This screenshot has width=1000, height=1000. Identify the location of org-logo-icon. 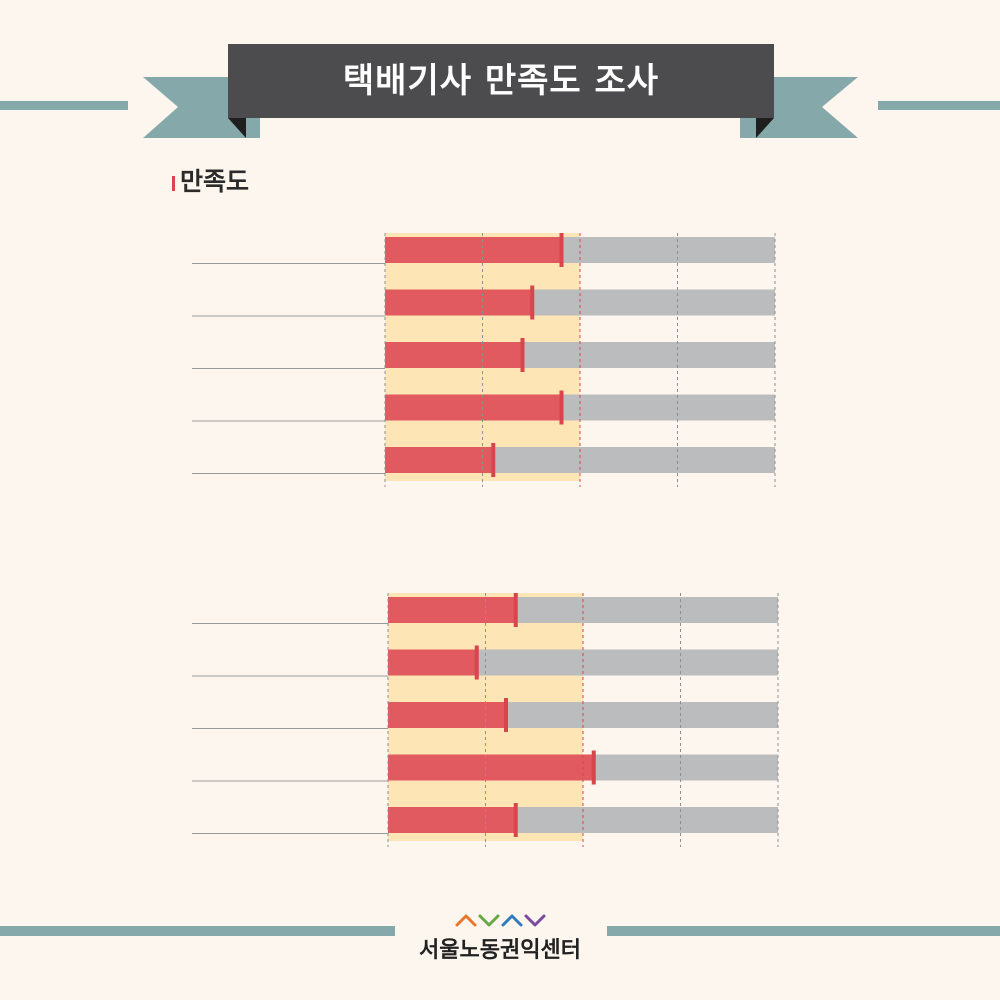
(500, 920).